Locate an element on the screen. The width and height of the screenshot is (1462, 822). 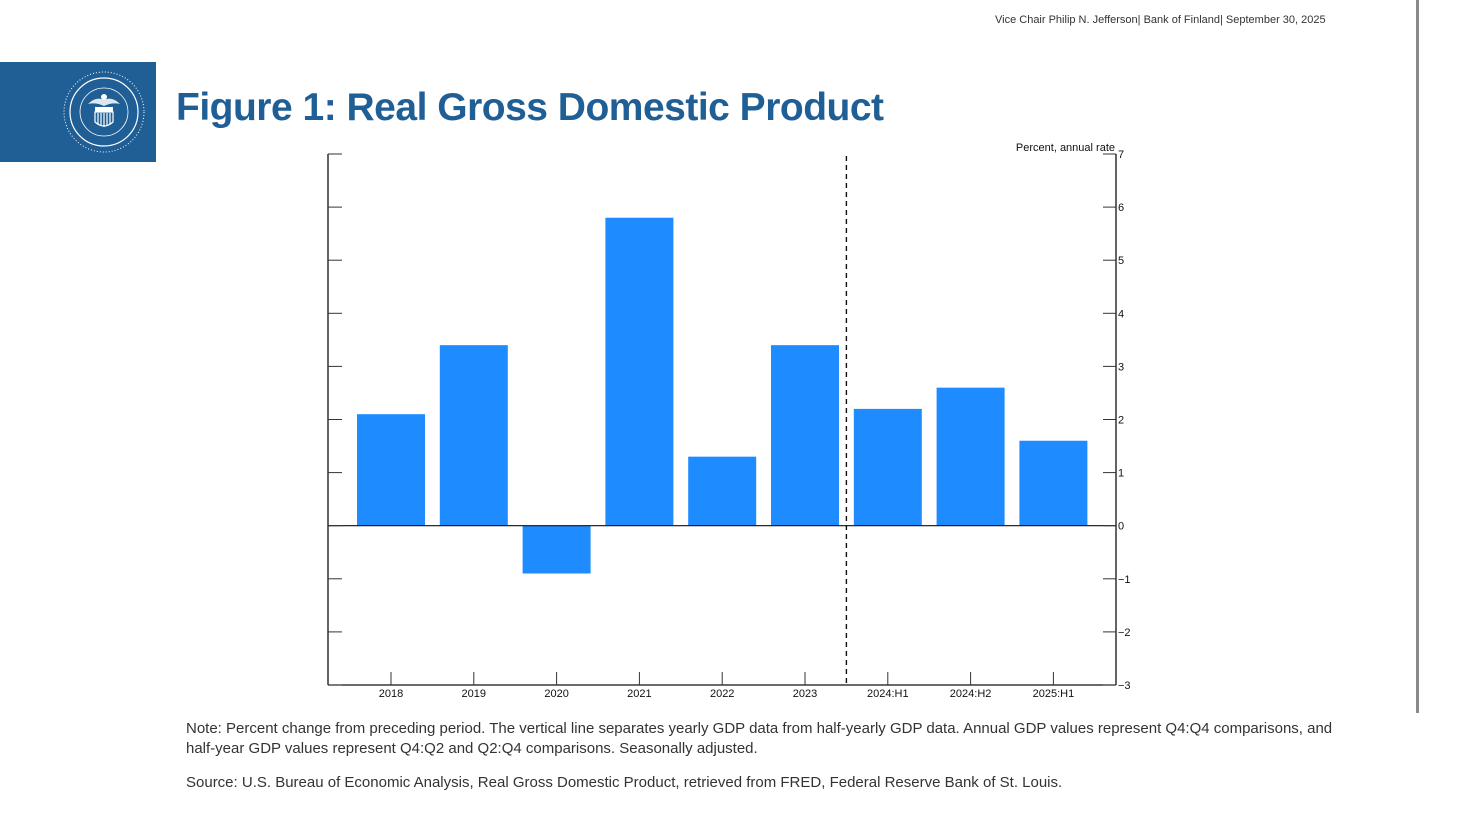
page-title: Figure 1: Real Gross Domestic Product is located at coordinates (530, 107).